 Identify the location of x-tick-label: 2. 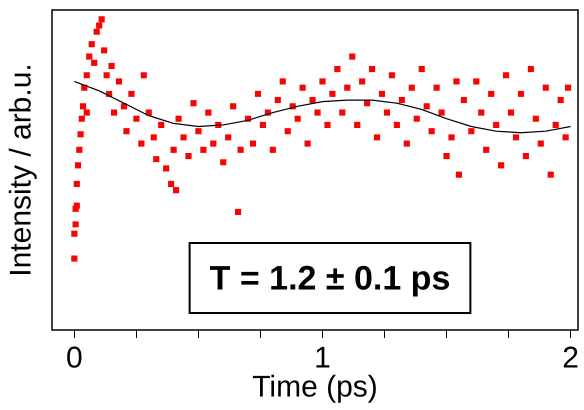
(570, 357).